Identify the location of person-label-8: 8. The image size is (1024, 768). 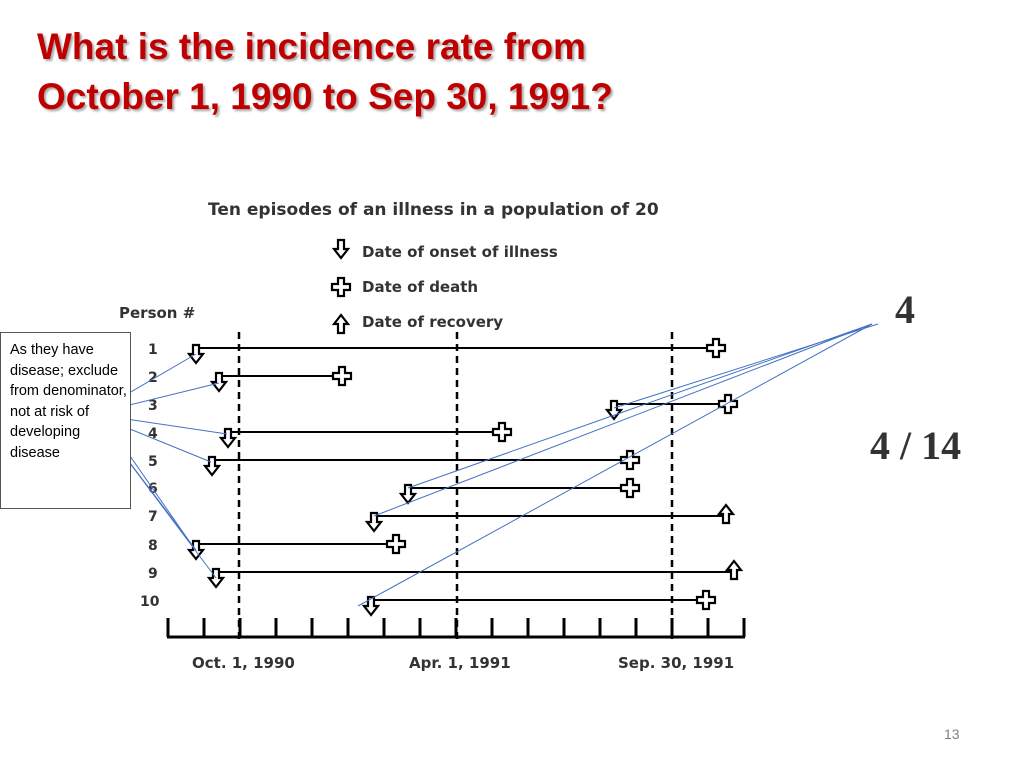
(153, 546).